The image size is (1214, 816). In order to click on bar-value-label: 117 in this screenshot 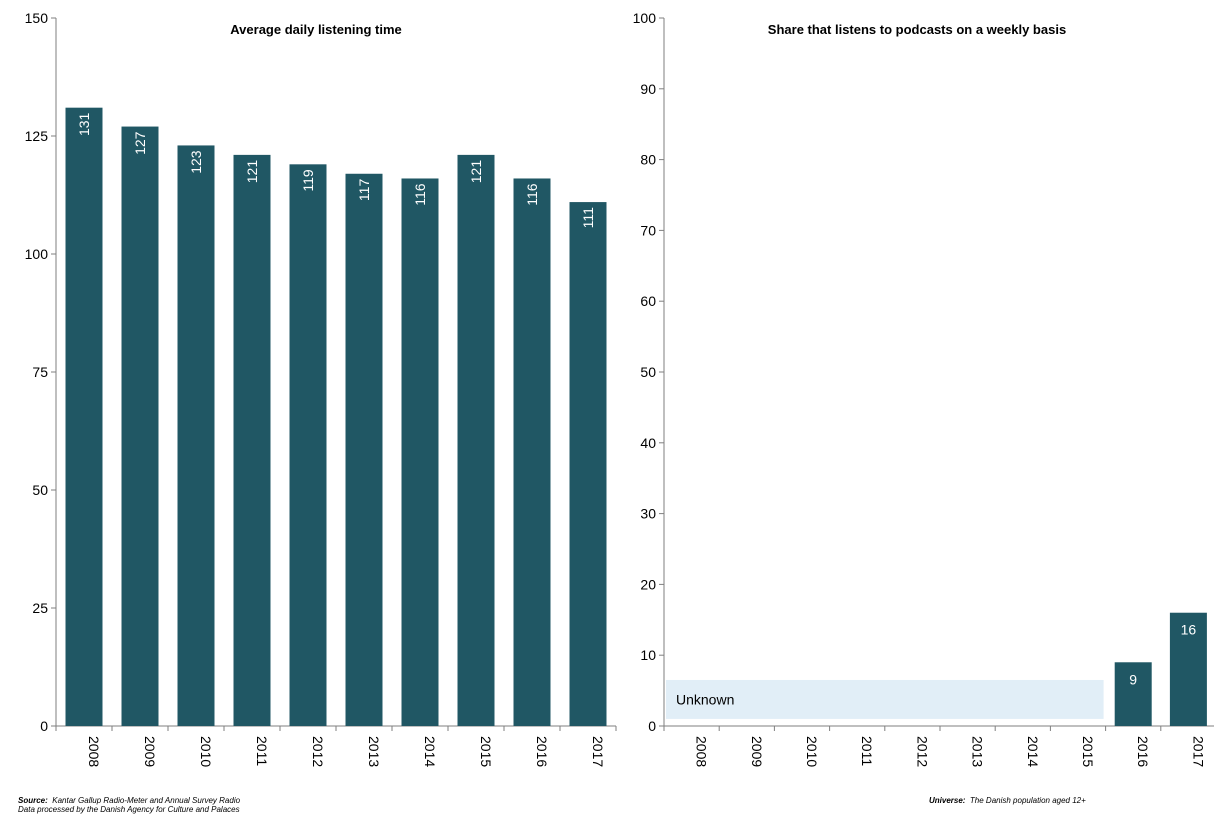, I will do `click(364, 190)`.